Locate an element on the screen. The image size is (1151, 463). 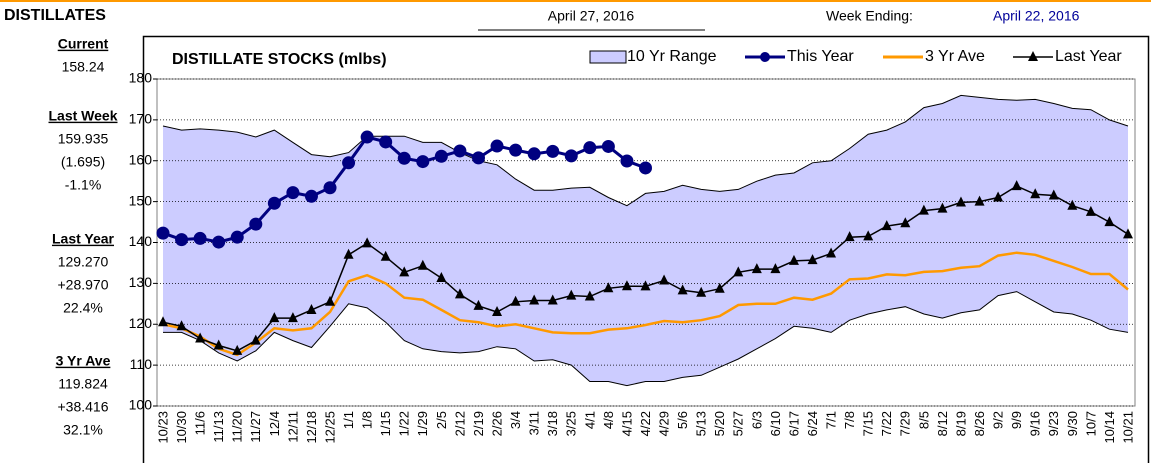
y-tick-label: 170 is located at coordinates (141, 119).